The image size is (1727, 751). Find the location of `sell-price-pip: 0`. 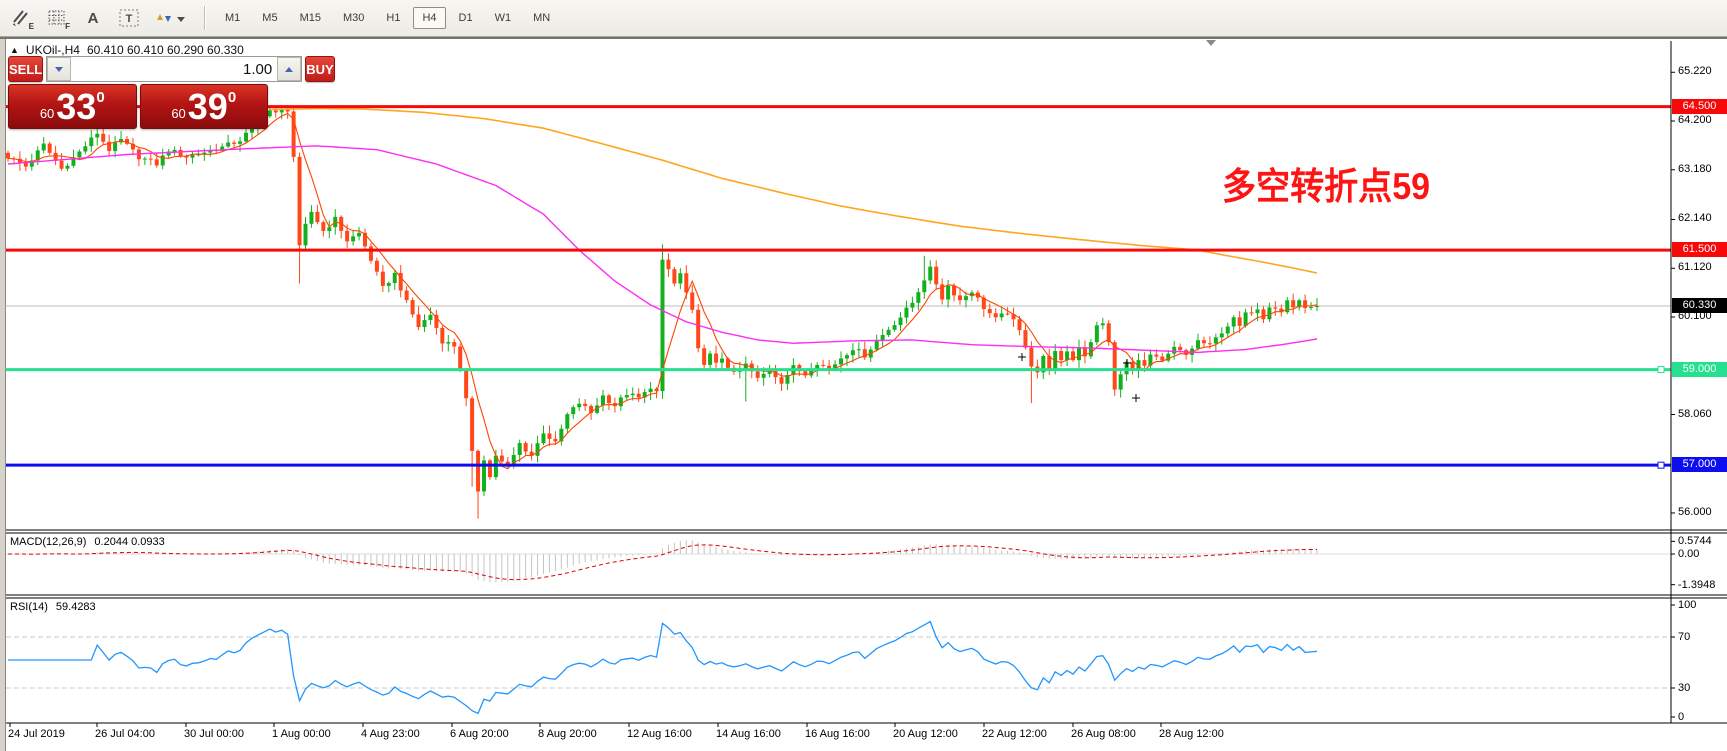

sell-price-pip: 0 is located at coordinates (100, 97).